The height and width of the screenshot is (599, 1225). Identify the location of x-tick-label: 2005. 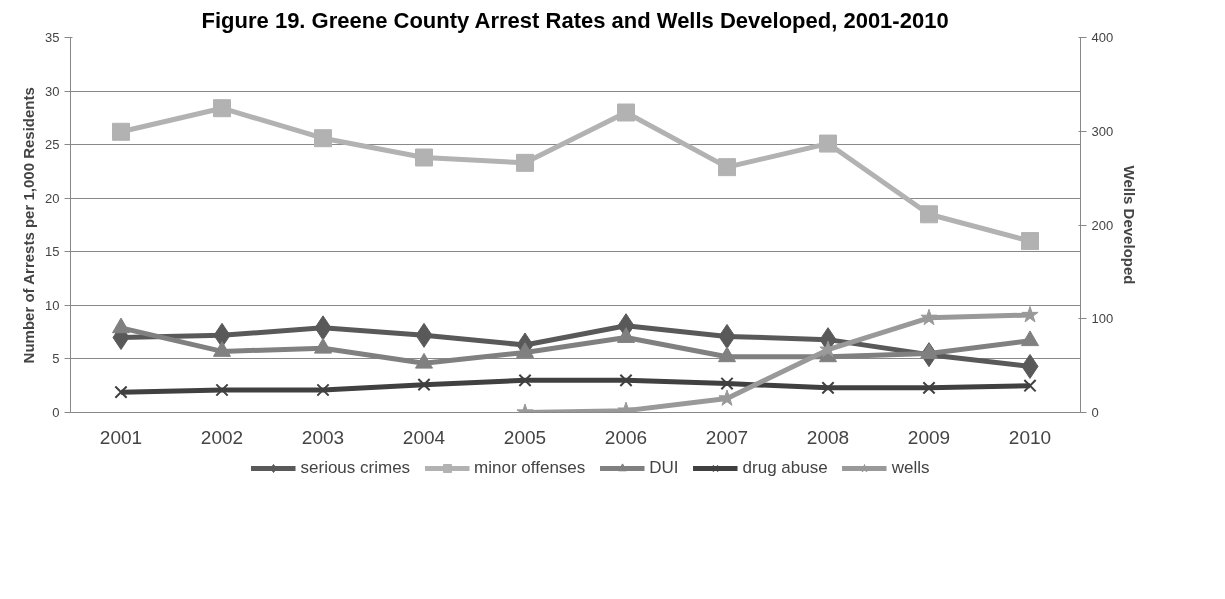
(525, 437).